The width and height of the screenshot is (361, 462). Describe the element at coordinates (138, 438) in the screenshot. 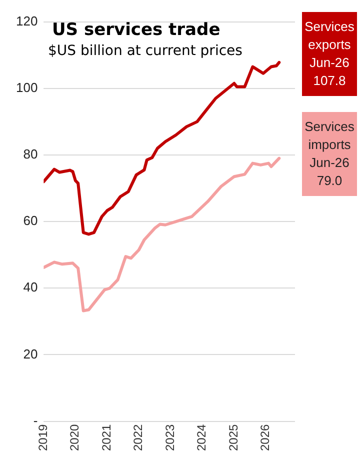

I see `x-tick-label: 2022` at that location.